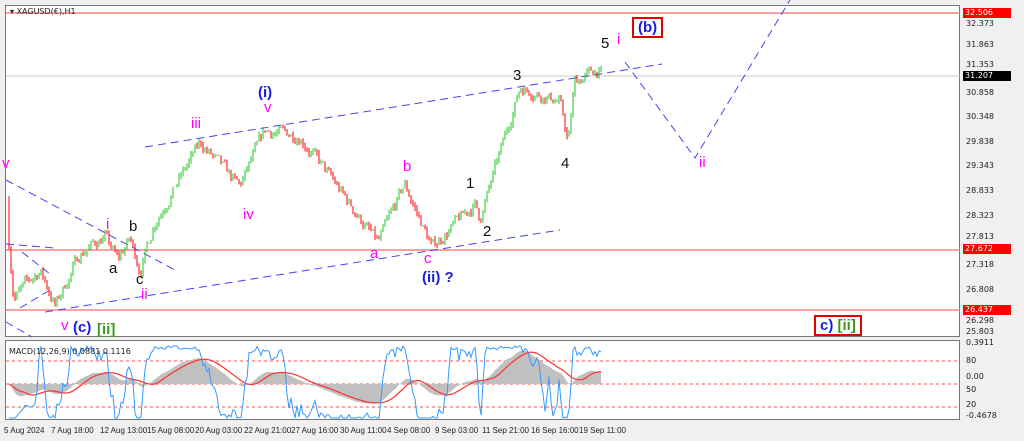 Image resolution: width=1024 pixels, height=441 pixels. I want to click on wave-label-i-paren: (i), so click(265, 92).